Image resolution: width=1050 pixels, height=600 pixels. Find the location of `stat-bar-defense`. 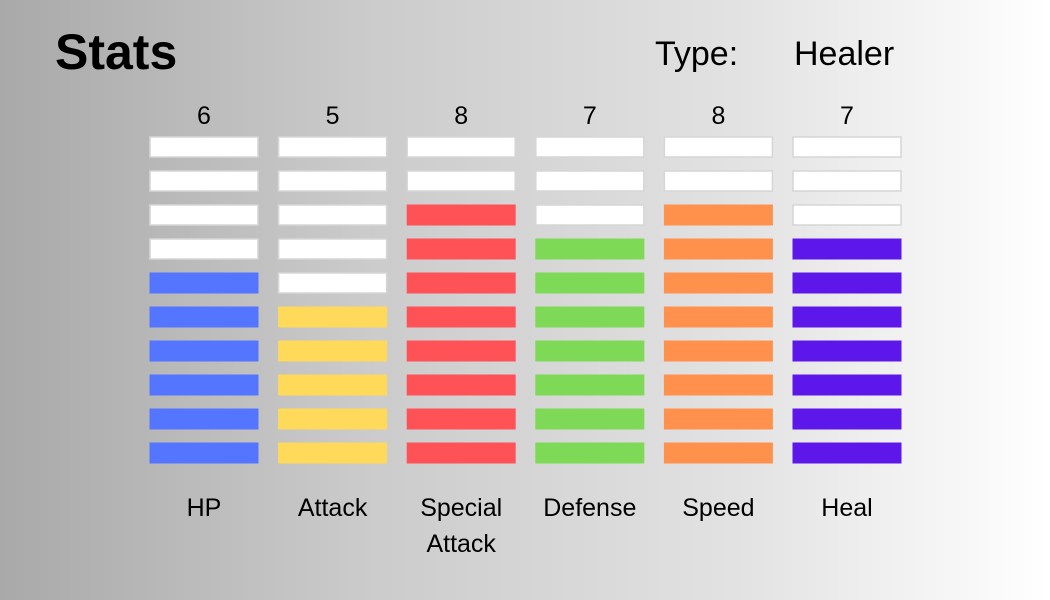

stat-bar-defense is located at coordinates (590, 300).